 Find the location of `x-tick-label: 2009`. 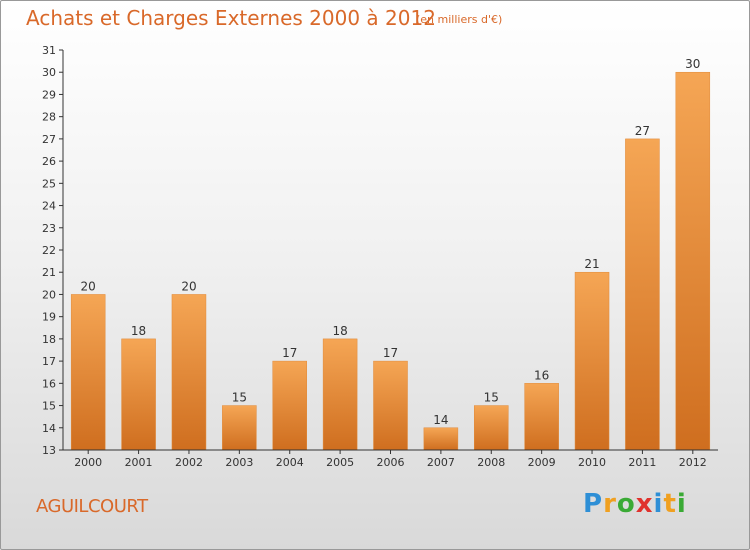

x-tick-label: 2009 is located at coordinates (542, 462).